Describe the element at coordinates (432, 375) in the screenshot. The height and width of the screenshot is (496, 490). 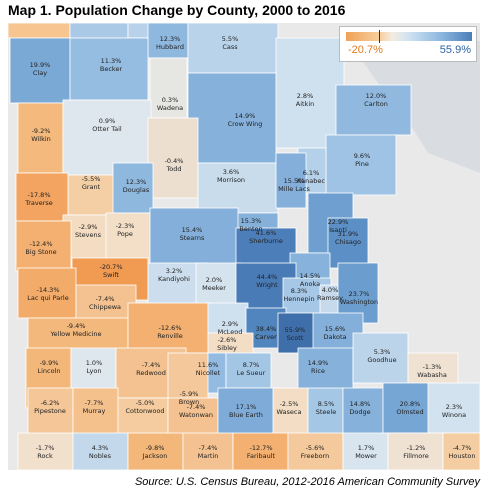
I see `county-name-label: Wabasha` at that location.